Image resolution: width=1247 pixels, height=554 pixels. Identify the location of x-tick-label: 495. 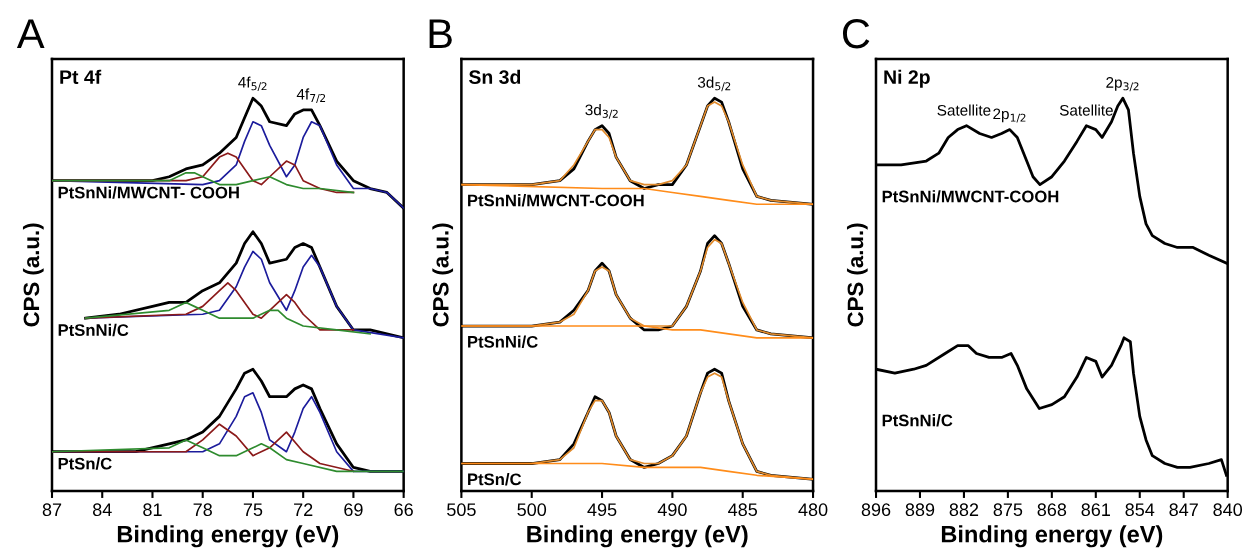
(602, 510).